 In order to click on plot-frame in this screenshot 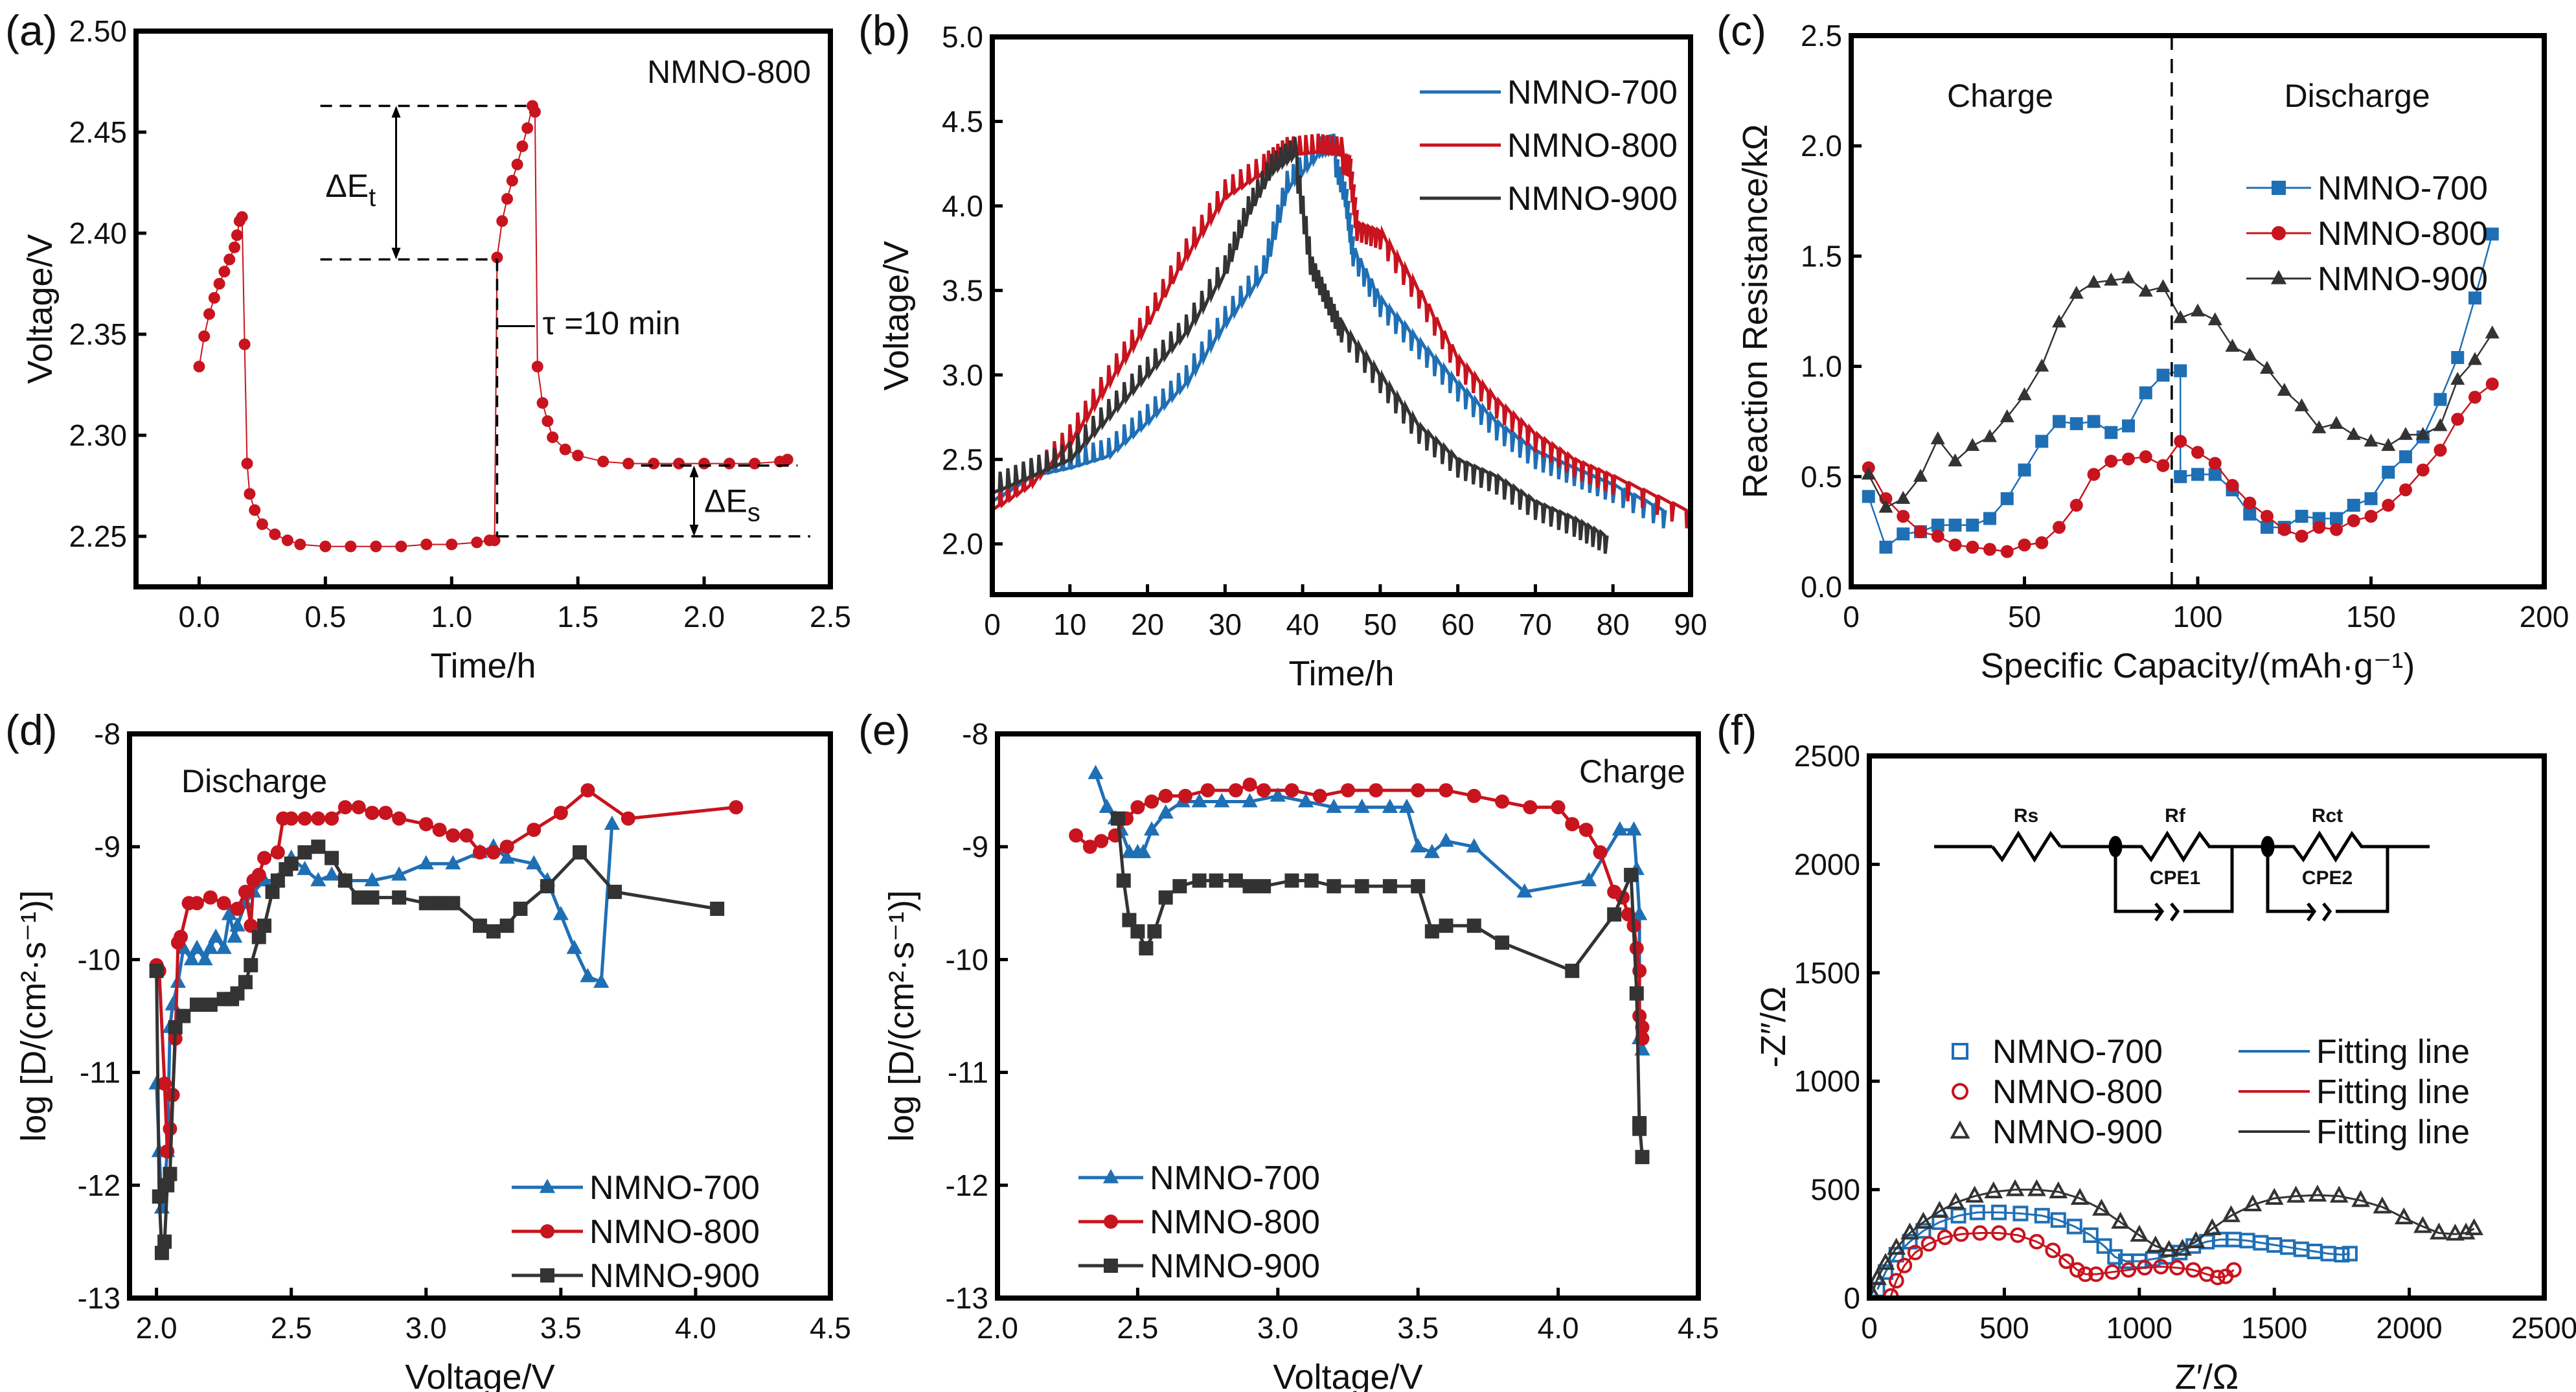, I will do `click(480, 1016)`.